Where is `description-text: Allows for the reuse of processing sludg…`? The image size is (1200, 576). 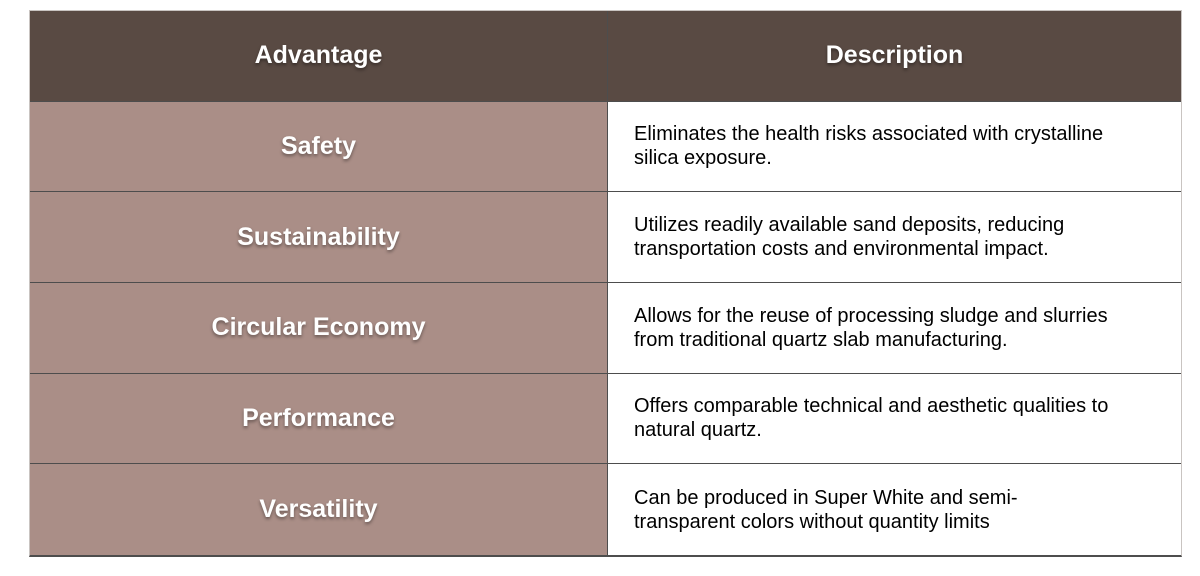
description-text: Allows for the reuse of processing sludg… is located at coordinates (871, 327).